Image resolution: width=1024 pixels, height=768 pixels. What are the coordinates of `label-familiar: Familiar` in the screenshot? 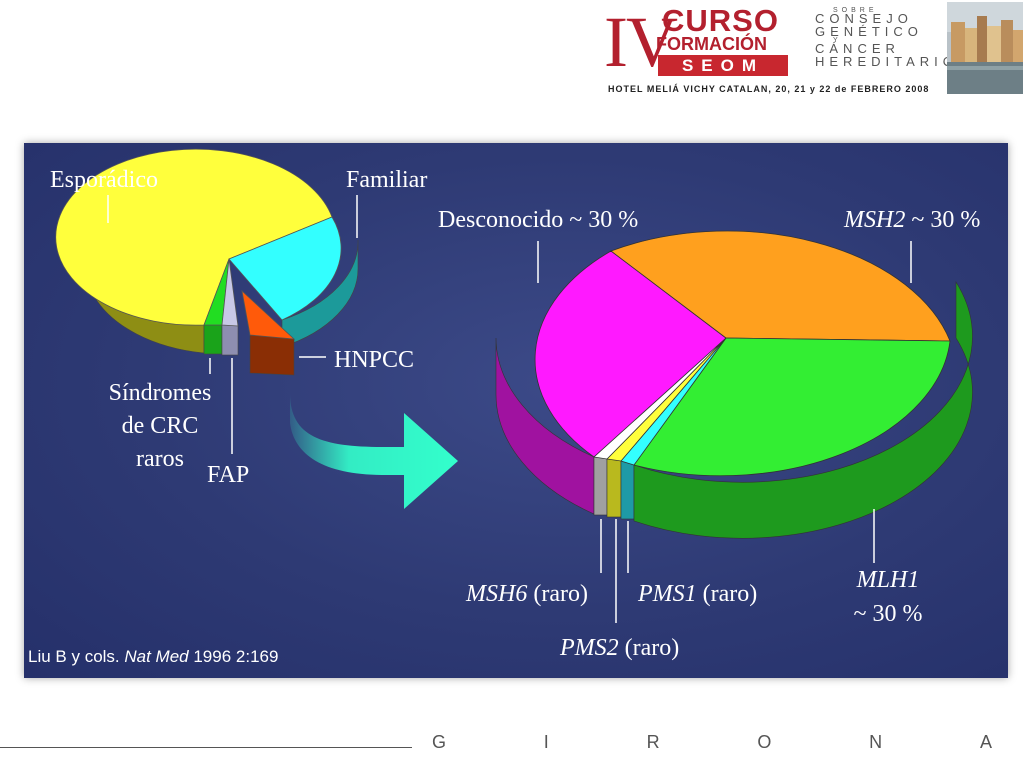 It's located at (386, 180).